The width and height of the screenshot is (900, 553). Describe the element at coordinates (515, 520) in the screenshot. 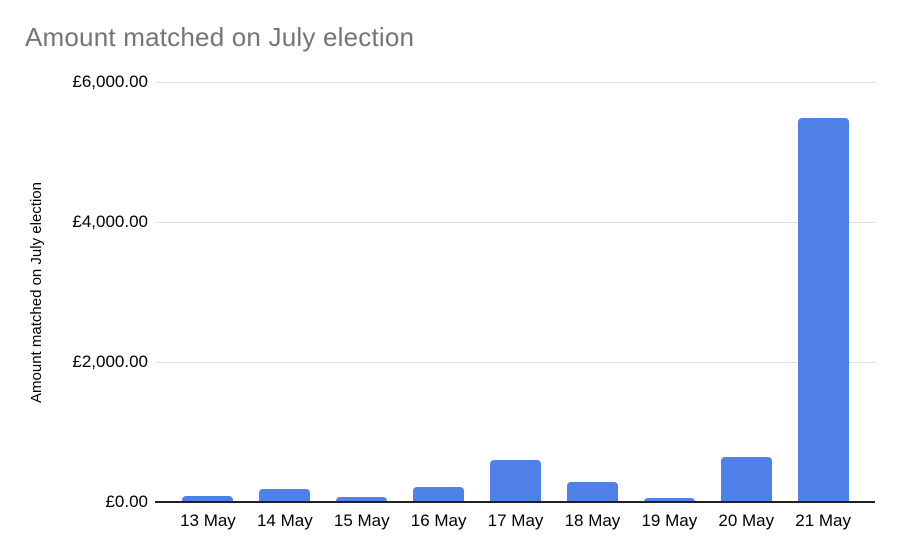

I see `x-tick-label: 17 May` at that location.